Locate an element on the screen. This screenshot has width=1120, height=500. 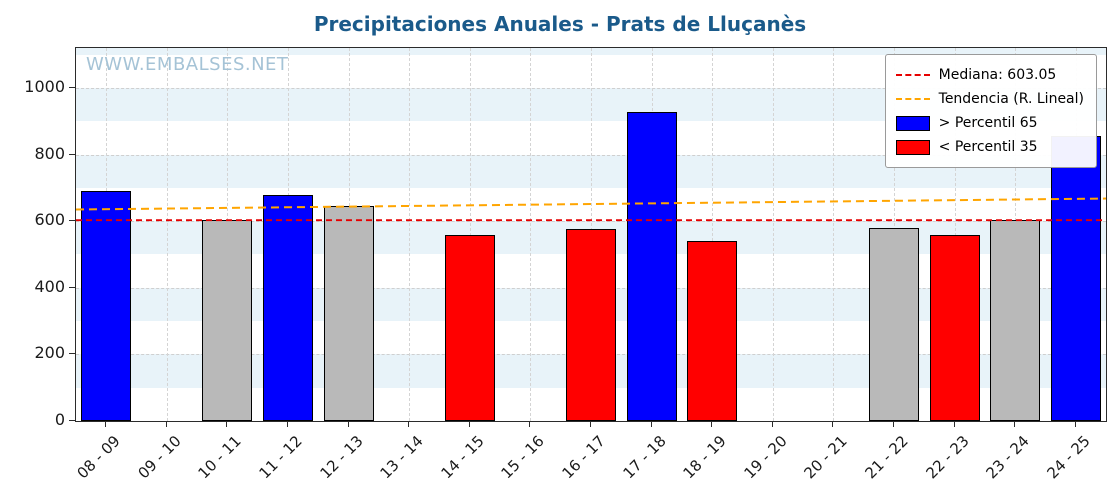
x-tick-label: 15 - 16 is located at coordinates (523, 457).